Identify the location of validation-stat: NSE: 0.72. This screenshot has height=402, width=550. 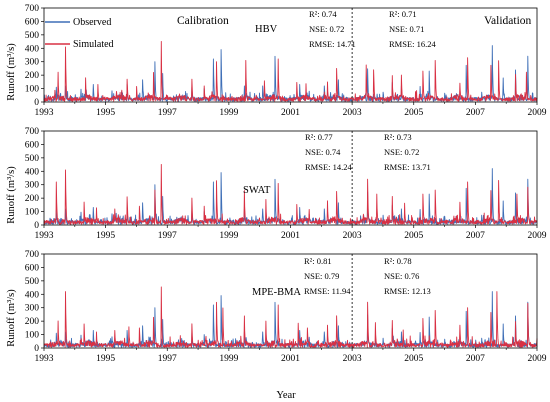
(401, 152).